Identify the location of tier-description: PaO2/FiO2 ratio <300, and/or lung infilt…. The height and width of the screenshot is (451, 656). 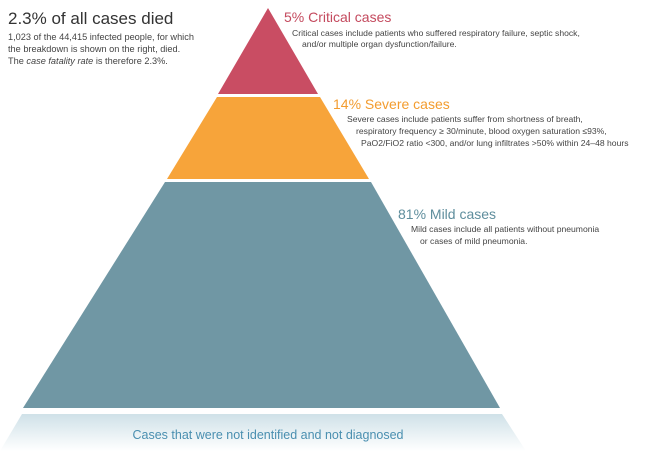
(495, 143).